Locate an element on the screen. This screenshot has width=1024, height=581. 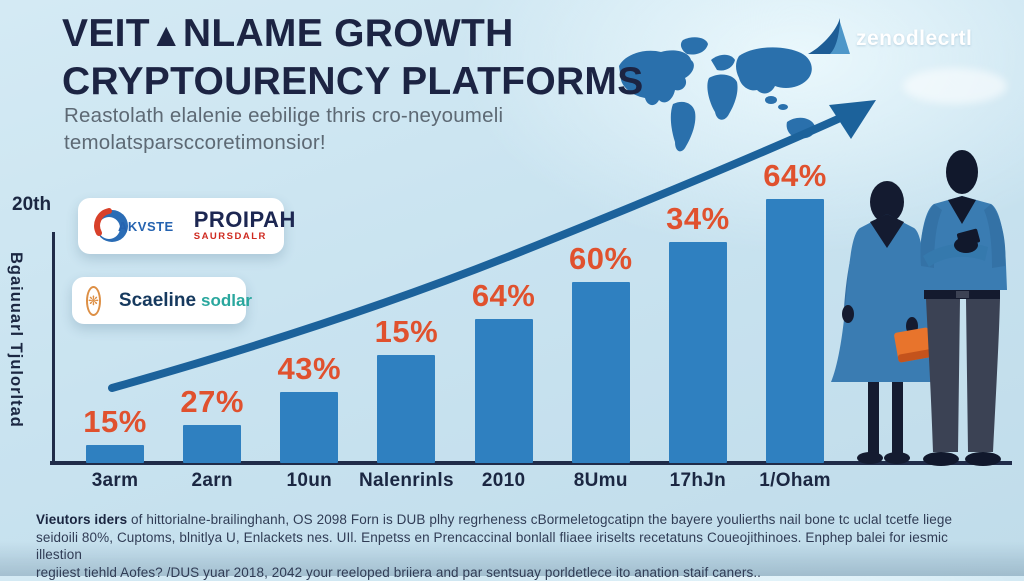
badge2-title: Scaeline is located at coordinates (157, 301).